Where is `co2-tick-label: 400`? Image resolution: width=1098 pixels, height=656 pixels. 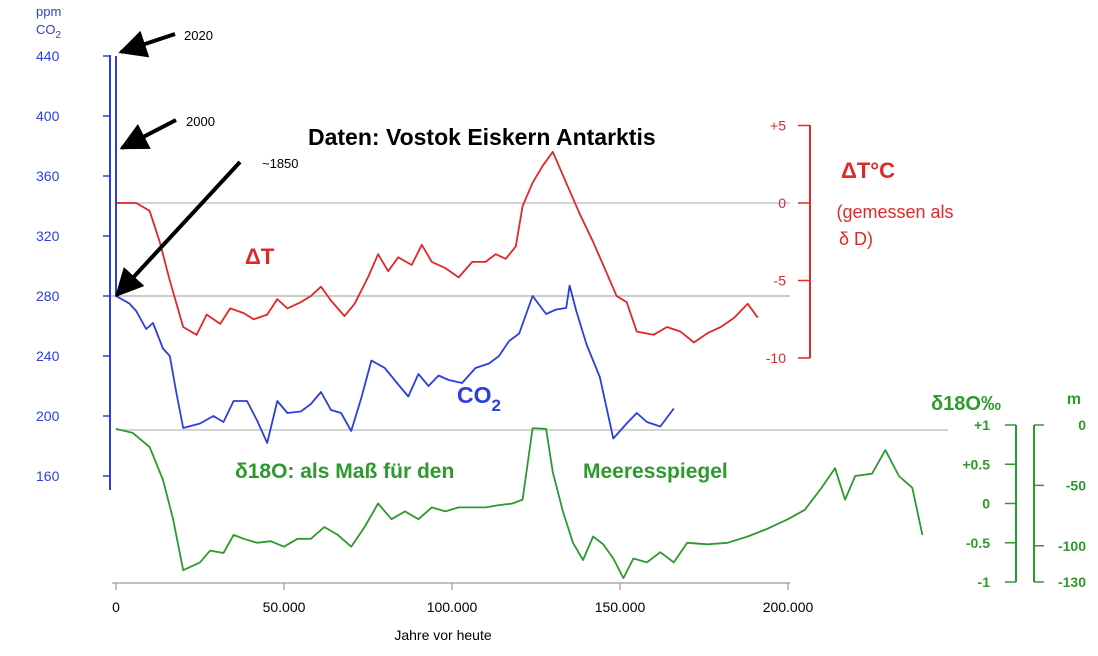 co2-tick-label: 400 is located at coordinates (48, 116).